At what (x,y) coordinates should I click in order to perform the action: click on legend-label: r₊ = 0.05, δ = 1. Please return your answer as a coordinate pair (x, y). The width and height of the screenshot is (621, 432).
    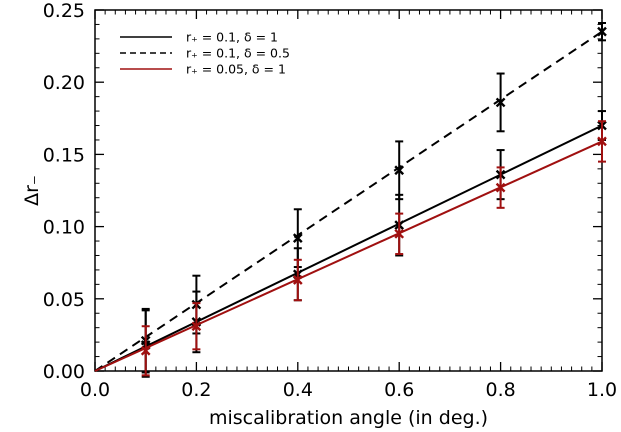
    Looking at the image, I should click on (236, 69).